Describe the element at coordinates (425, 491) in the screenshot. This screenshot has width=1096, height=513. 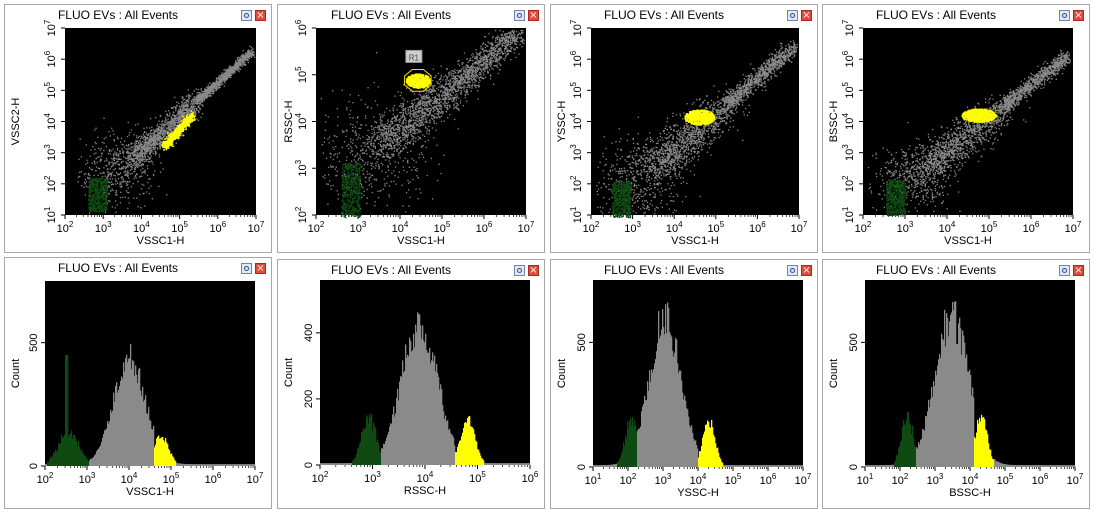
I see `x-axis-label: RSSC-H` at that location.